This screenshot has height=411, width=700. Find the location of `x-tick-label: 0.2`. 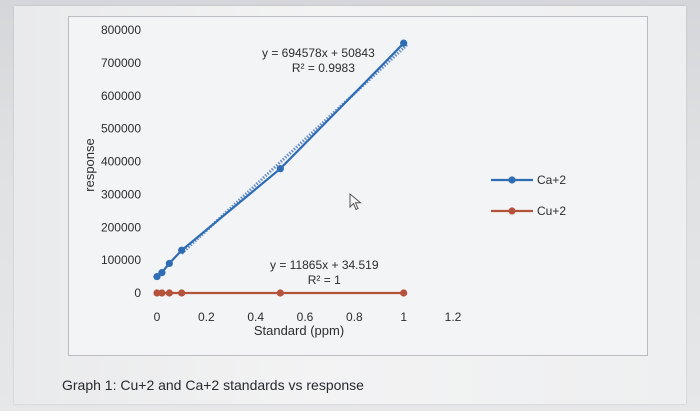

x-tick-label: 0.2 is located at coordinates (206, 317).